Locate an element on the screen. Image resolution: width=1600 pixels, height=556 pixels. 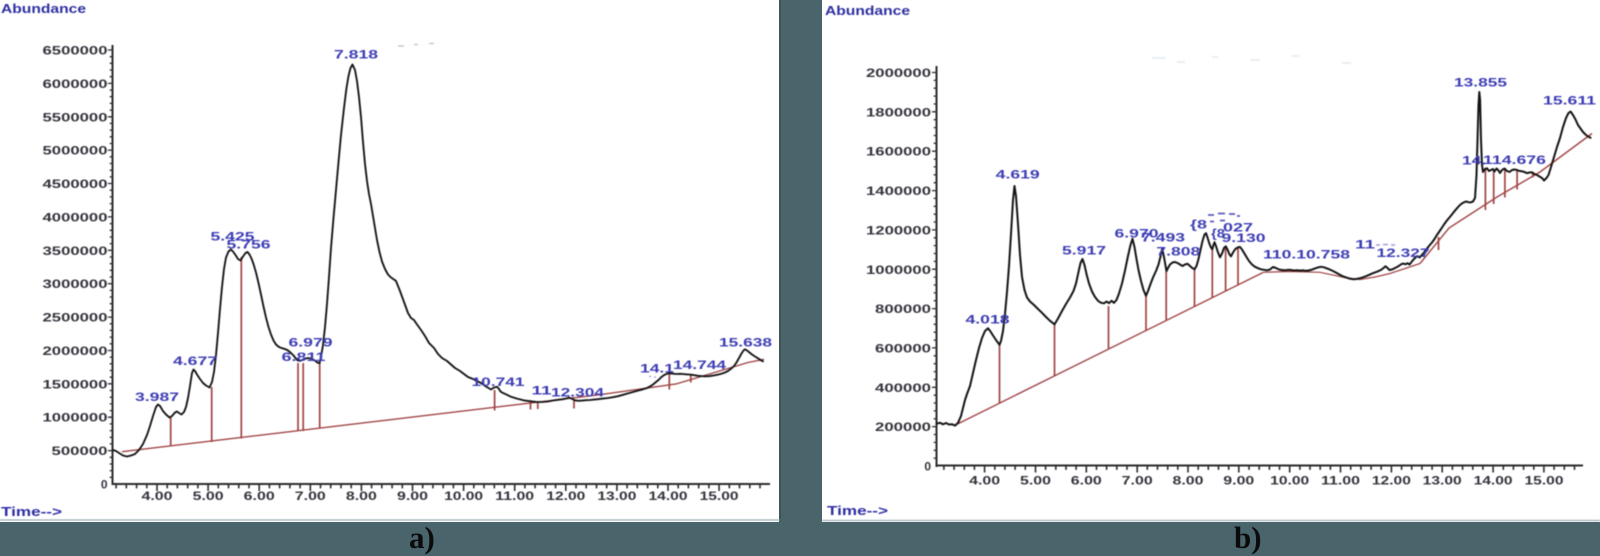
svg-text: 12.304 is located at coordinates (577, 393).